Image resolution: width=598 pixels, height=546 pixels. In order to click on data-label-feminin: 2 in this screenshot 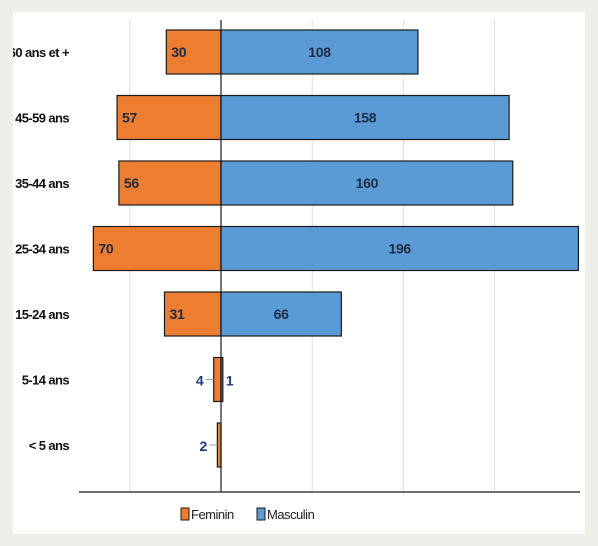, I will do `click(204, 446)`.